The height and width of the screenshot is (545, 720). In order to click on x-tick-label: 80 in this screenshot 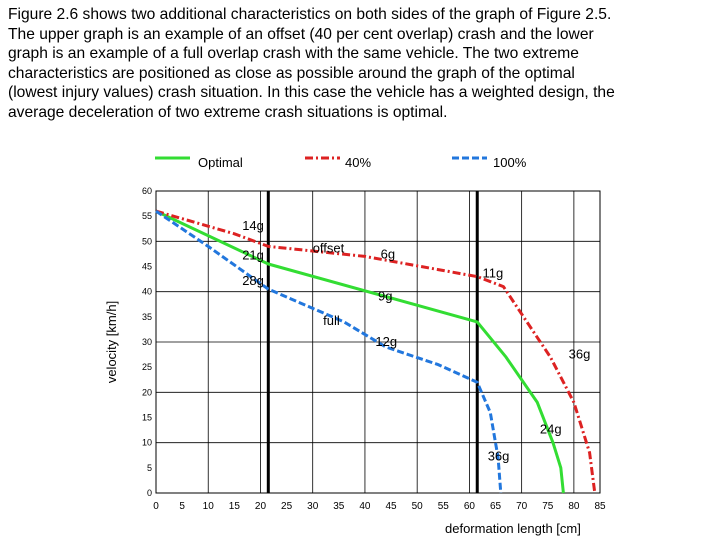, I will do `click(574, 506)`.